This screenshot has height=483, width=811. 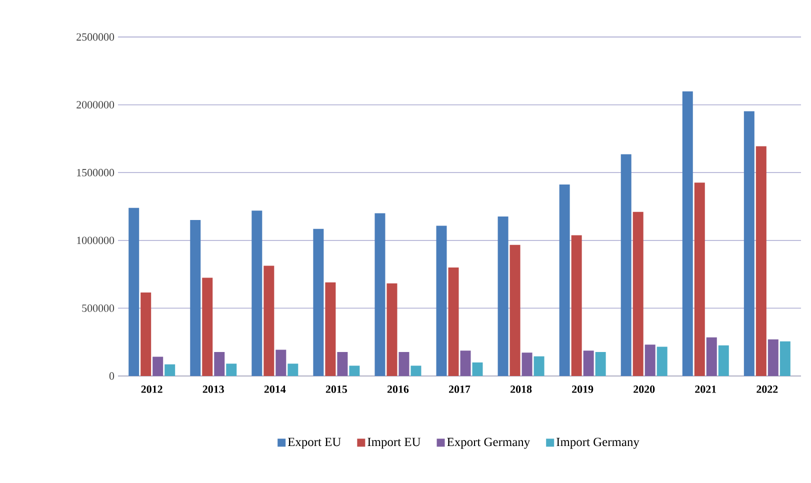 I want to click on y-tick-label: 1500000, so click(x=95, y=172).